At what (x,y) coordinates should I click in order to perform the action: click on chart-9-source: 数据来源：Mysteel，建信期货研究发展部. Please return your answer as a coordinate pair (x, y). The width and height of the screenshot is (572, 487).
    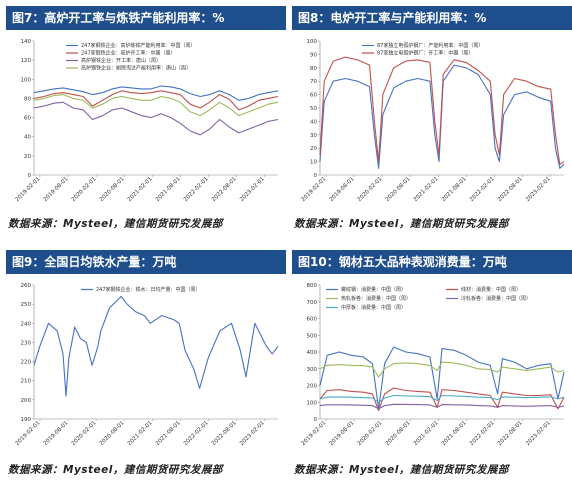
    Looking at the image, I should click on (115, 470).